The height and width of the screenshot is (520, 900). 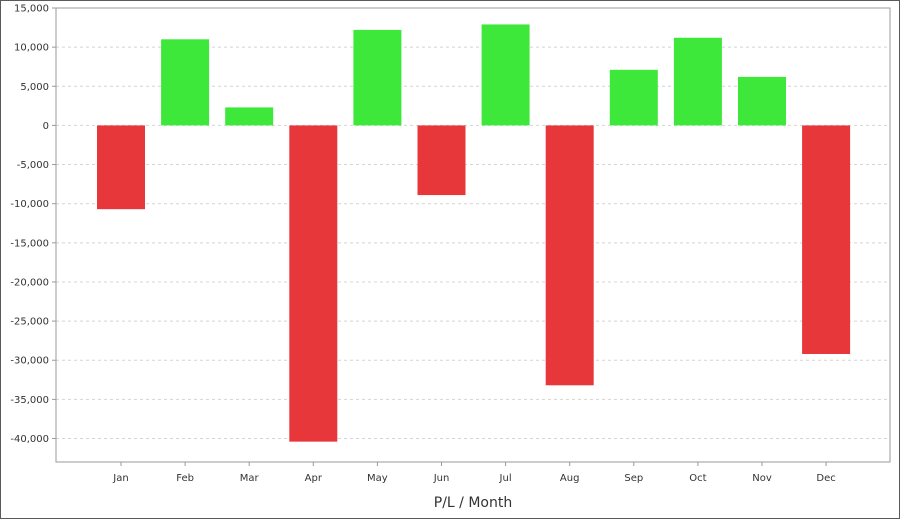 What do you see at coordinates (697, 81) in the screenshot?
I see `bar-oct` at bounding box center [697, 81].